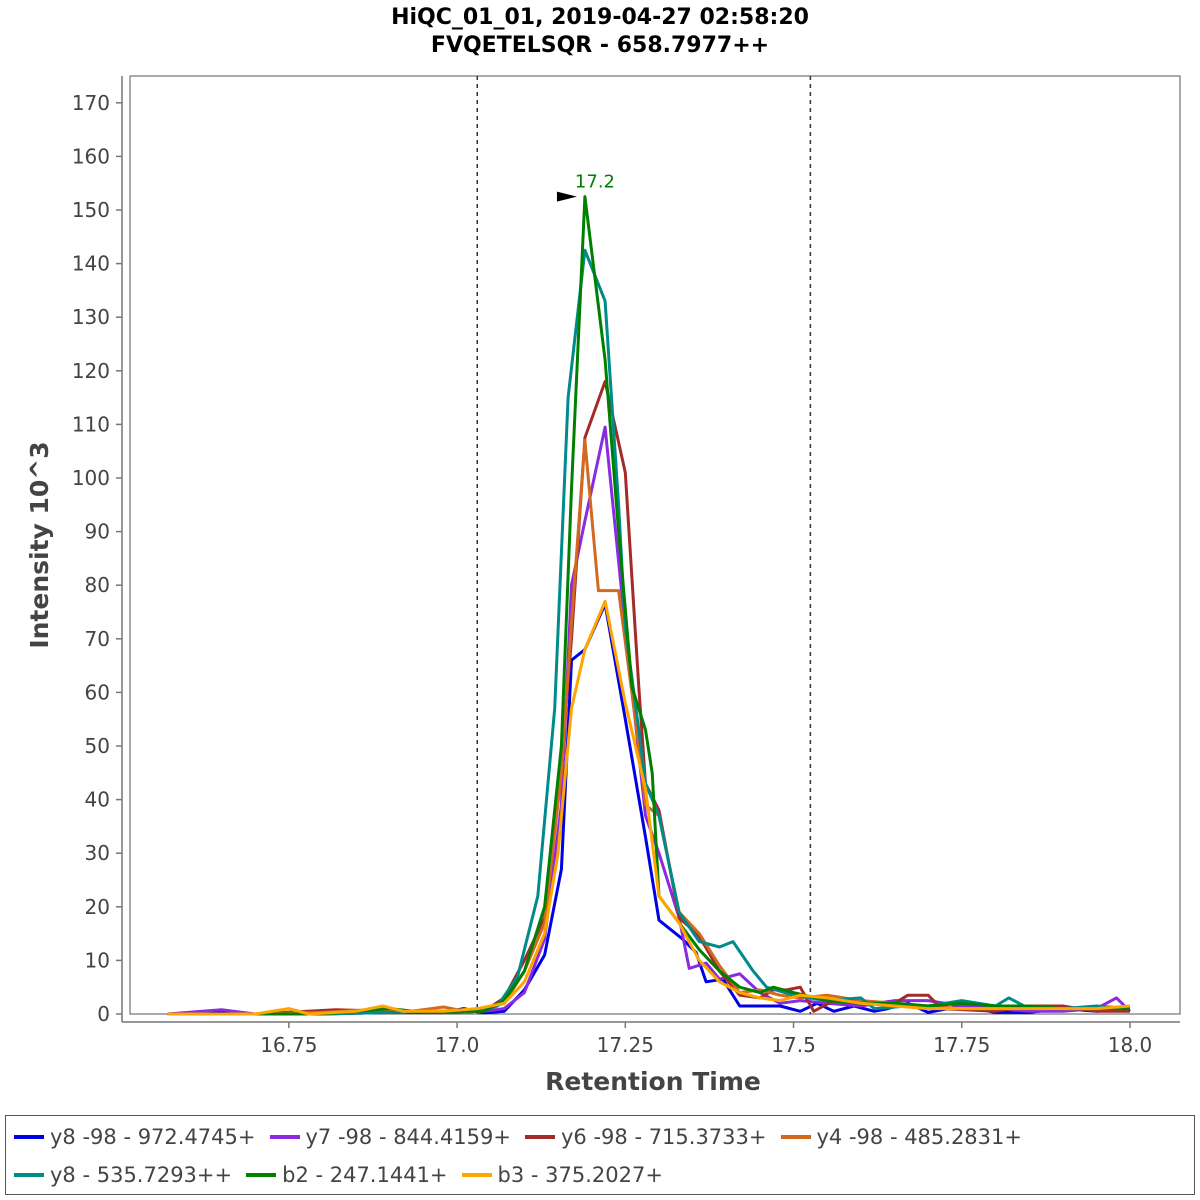 Image resolution: width=1200 pixels, height=1200 pixels. I want to click on legend-label: b2 - 247.1441+, so click(365, 1175).